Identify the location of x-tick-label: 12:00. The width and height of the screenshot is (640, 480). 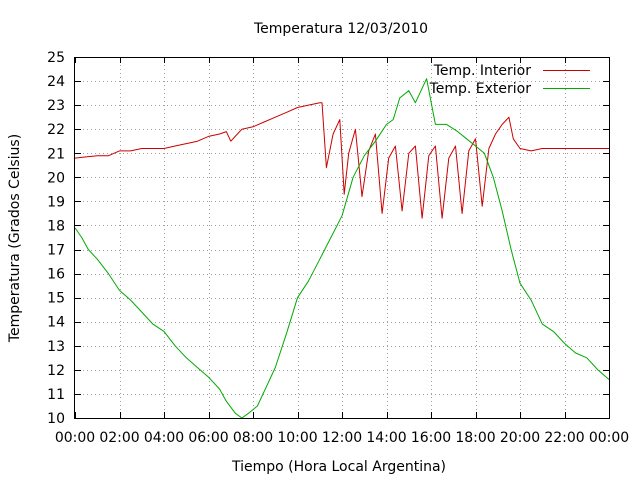
(342, 438).